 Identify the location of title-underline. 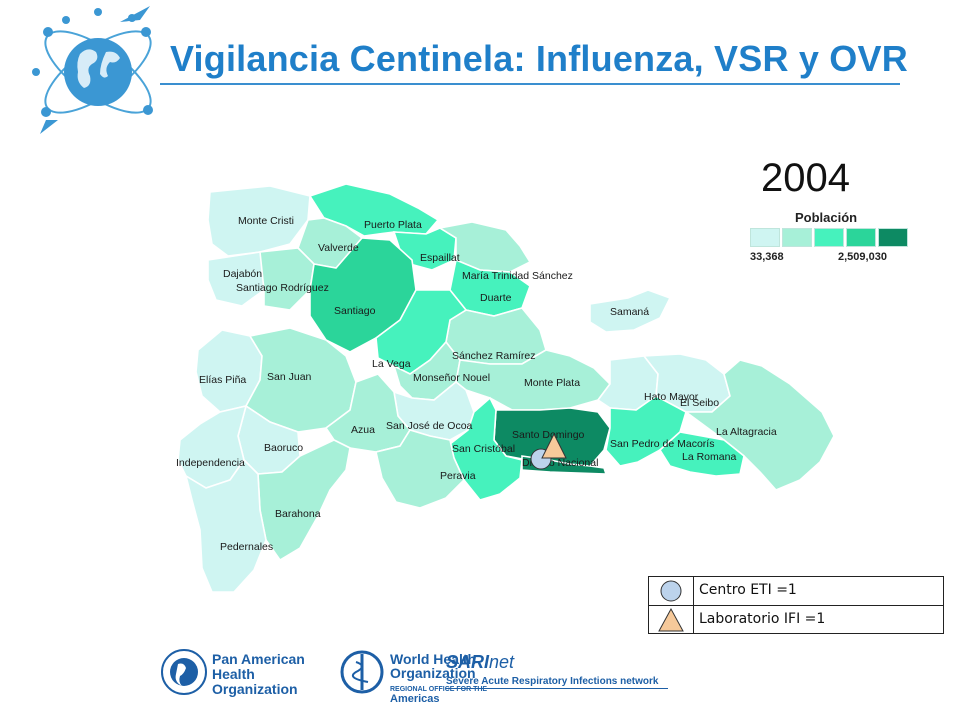
(530, 84).